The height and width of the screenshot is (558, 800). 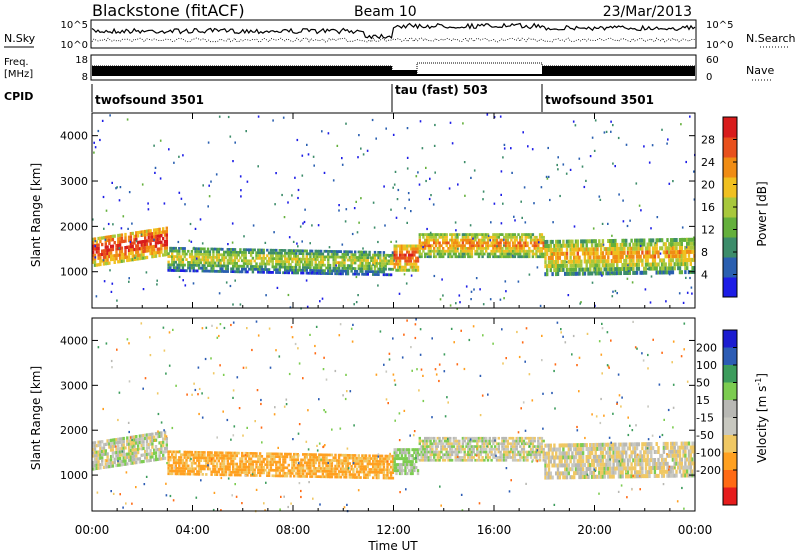 What do you see at coordinates (20, 38) in the screenshot?
I see `nsky-label: N.Sky` at bounding box center [20, 38].